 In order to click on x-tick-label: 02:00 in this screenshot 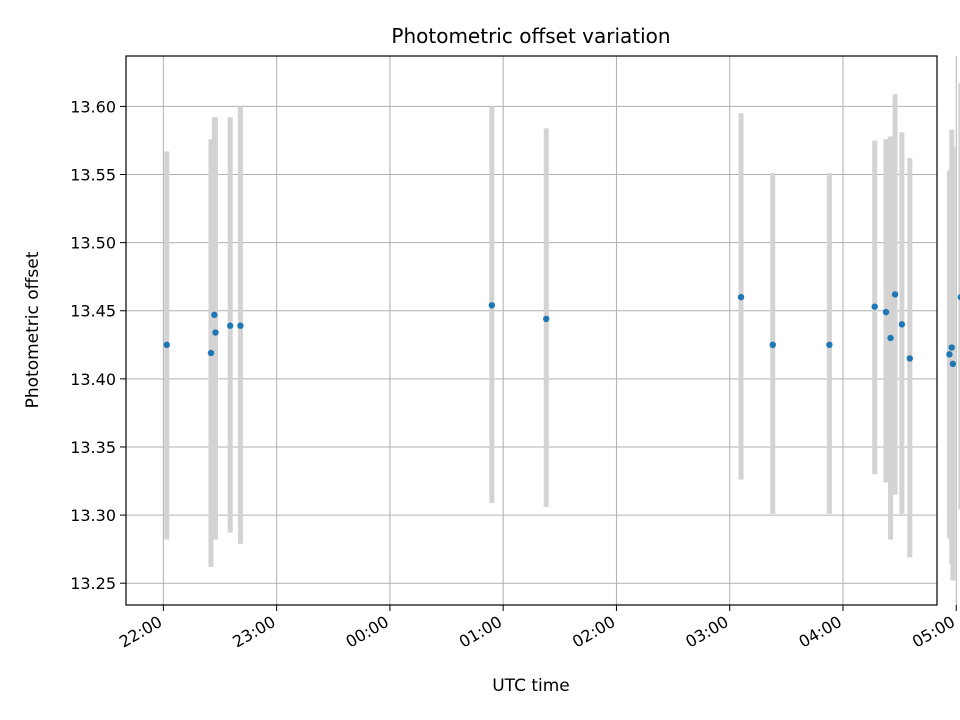, I will do `click(593, 632)`.